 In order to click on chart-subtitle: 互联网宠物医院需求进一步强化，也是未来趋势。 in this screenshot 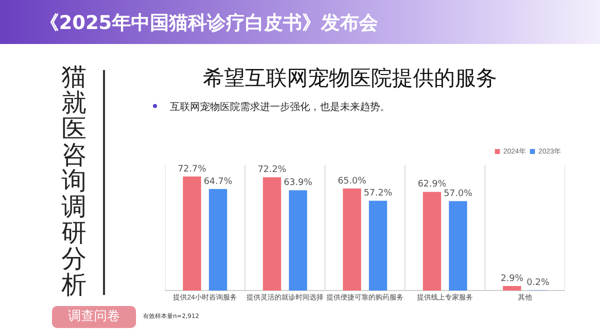, I will do `click(280, 107)`.